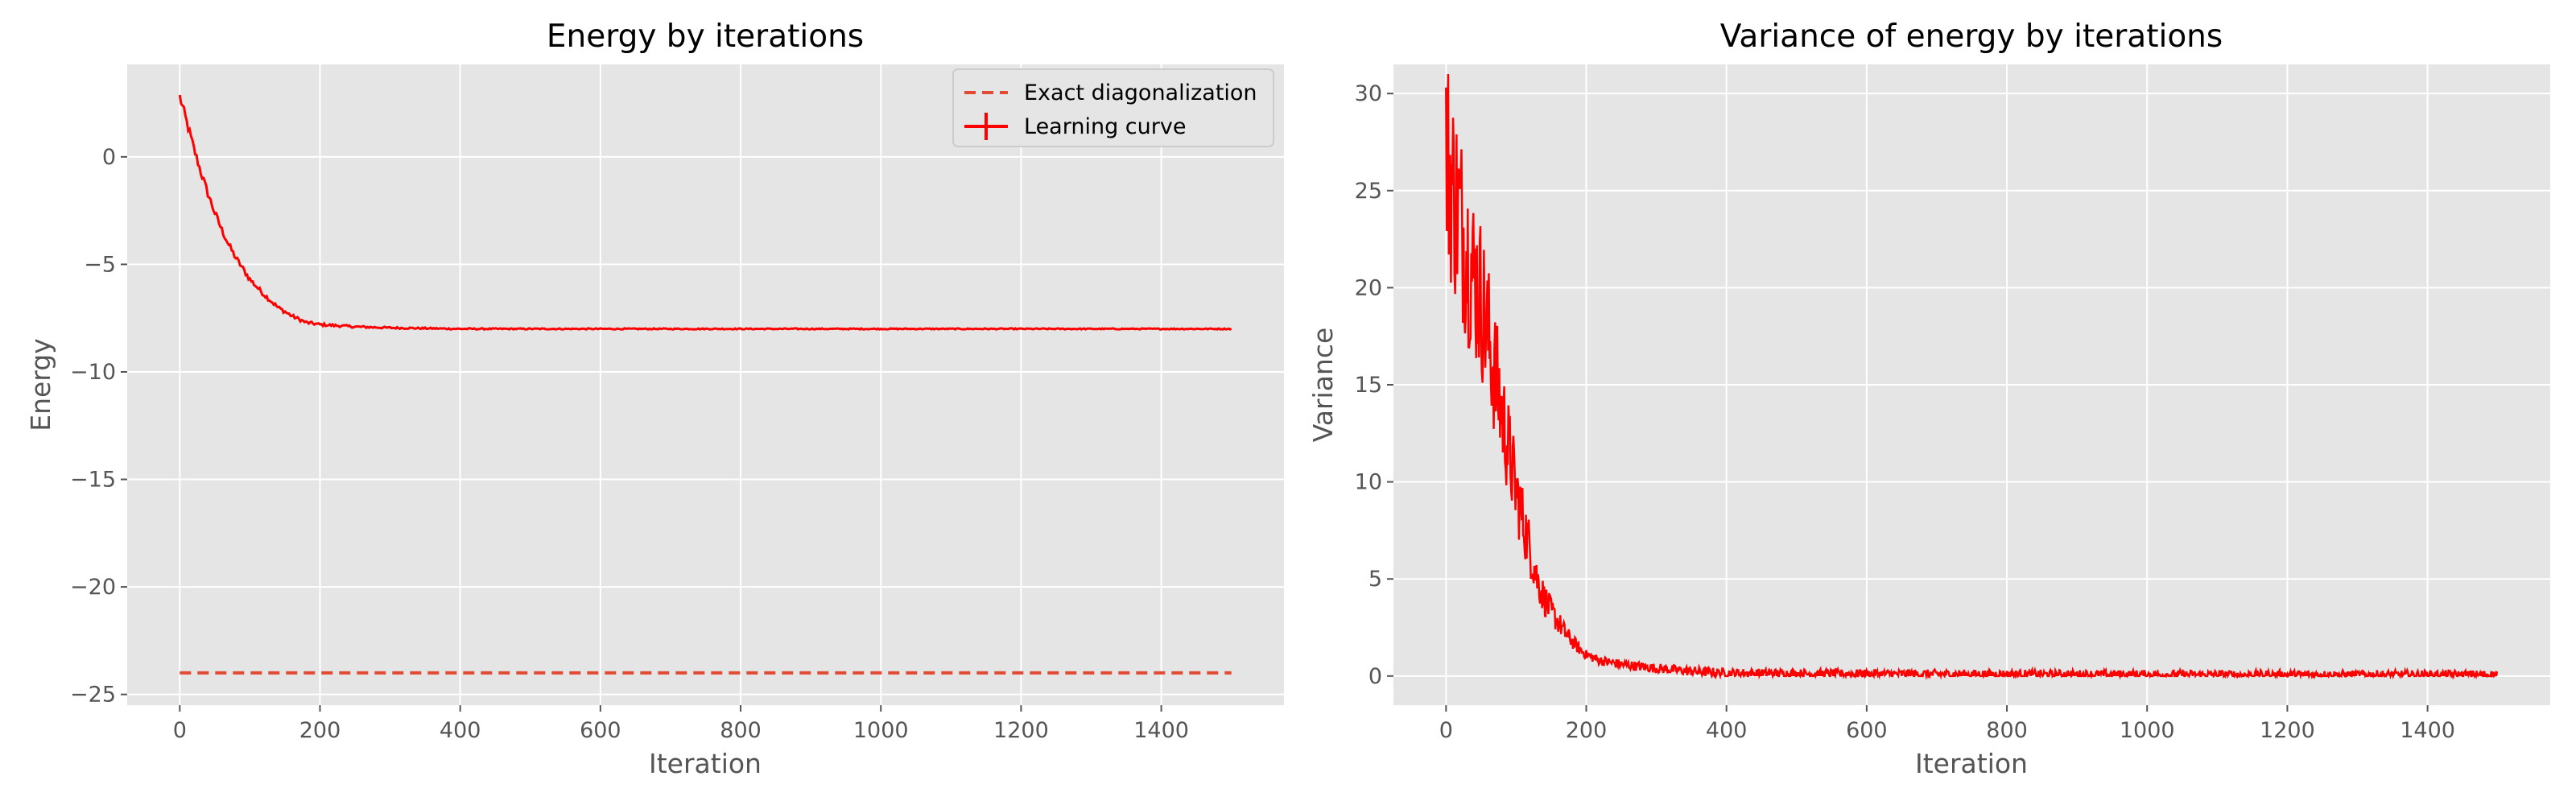 This screenshot has width=2576, height=805. I want to click on energy-legend: Exact diagonalization Learning curve, so click(1113, 107).